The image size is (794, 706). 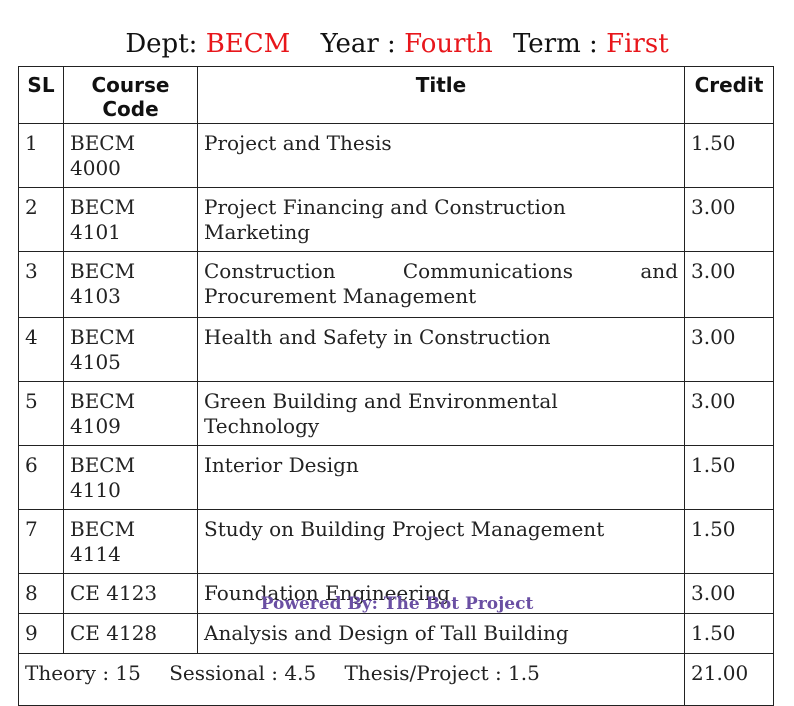 What do you see at coordinates (41, 413) in the screenshot?
I see `cell-sl: 5` at bounding box center [41, 413].